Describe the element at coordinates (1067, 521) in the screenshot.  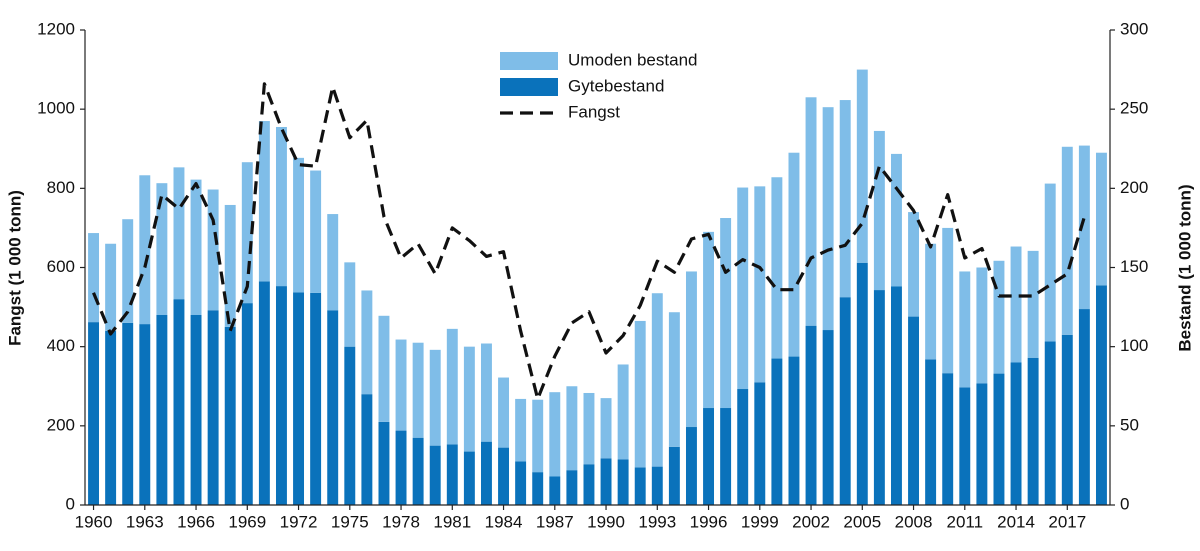
I see `x-tick-label: 2017` at that location.